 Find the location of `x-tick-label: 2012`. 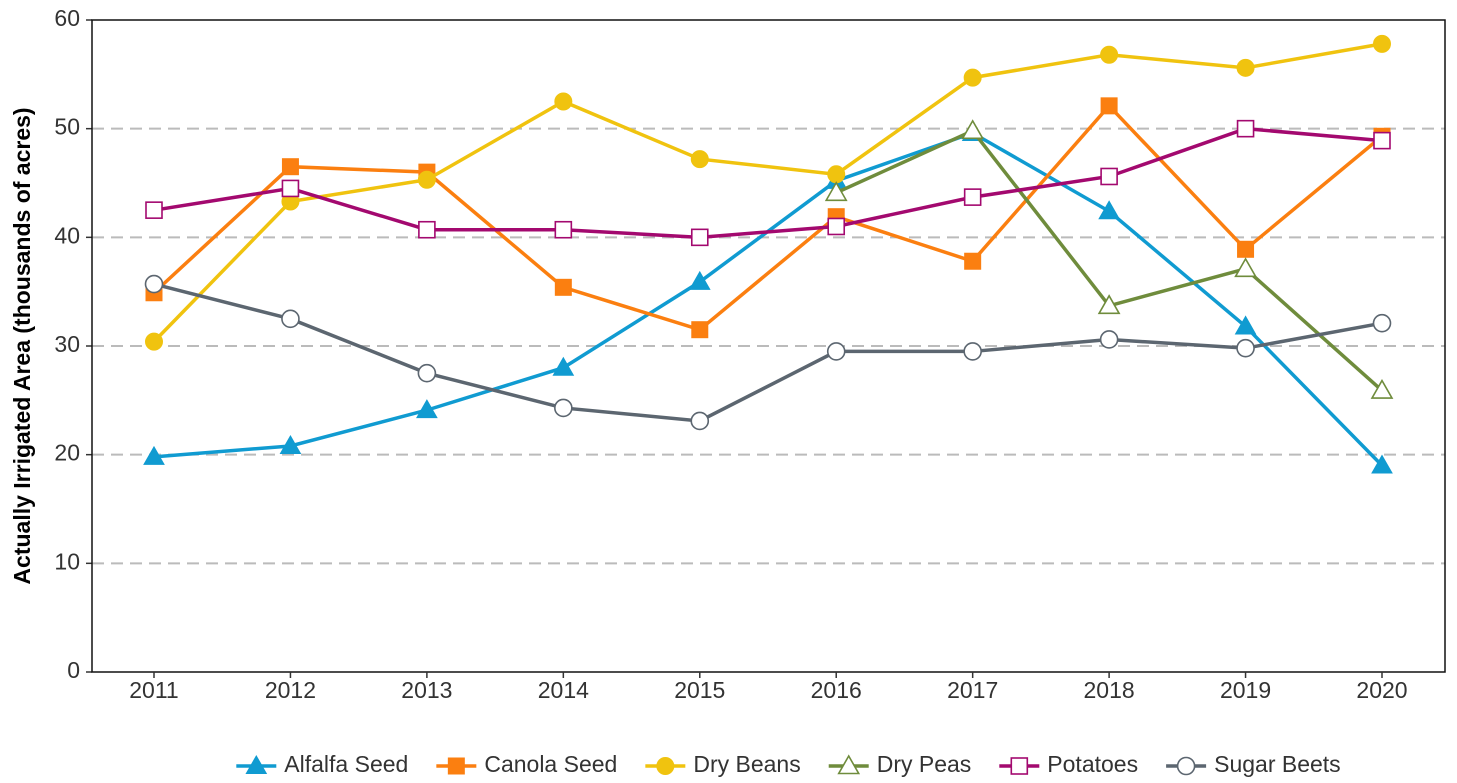

x-tick-label: 2012 is located at coordinates (290, 690).